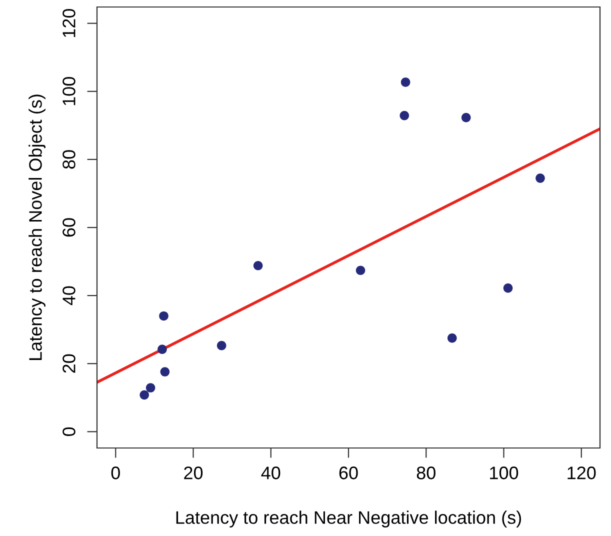 The height and width of the screenshot is (536, 611). I want to click on x-tick-label: 120, so click(582, 473).